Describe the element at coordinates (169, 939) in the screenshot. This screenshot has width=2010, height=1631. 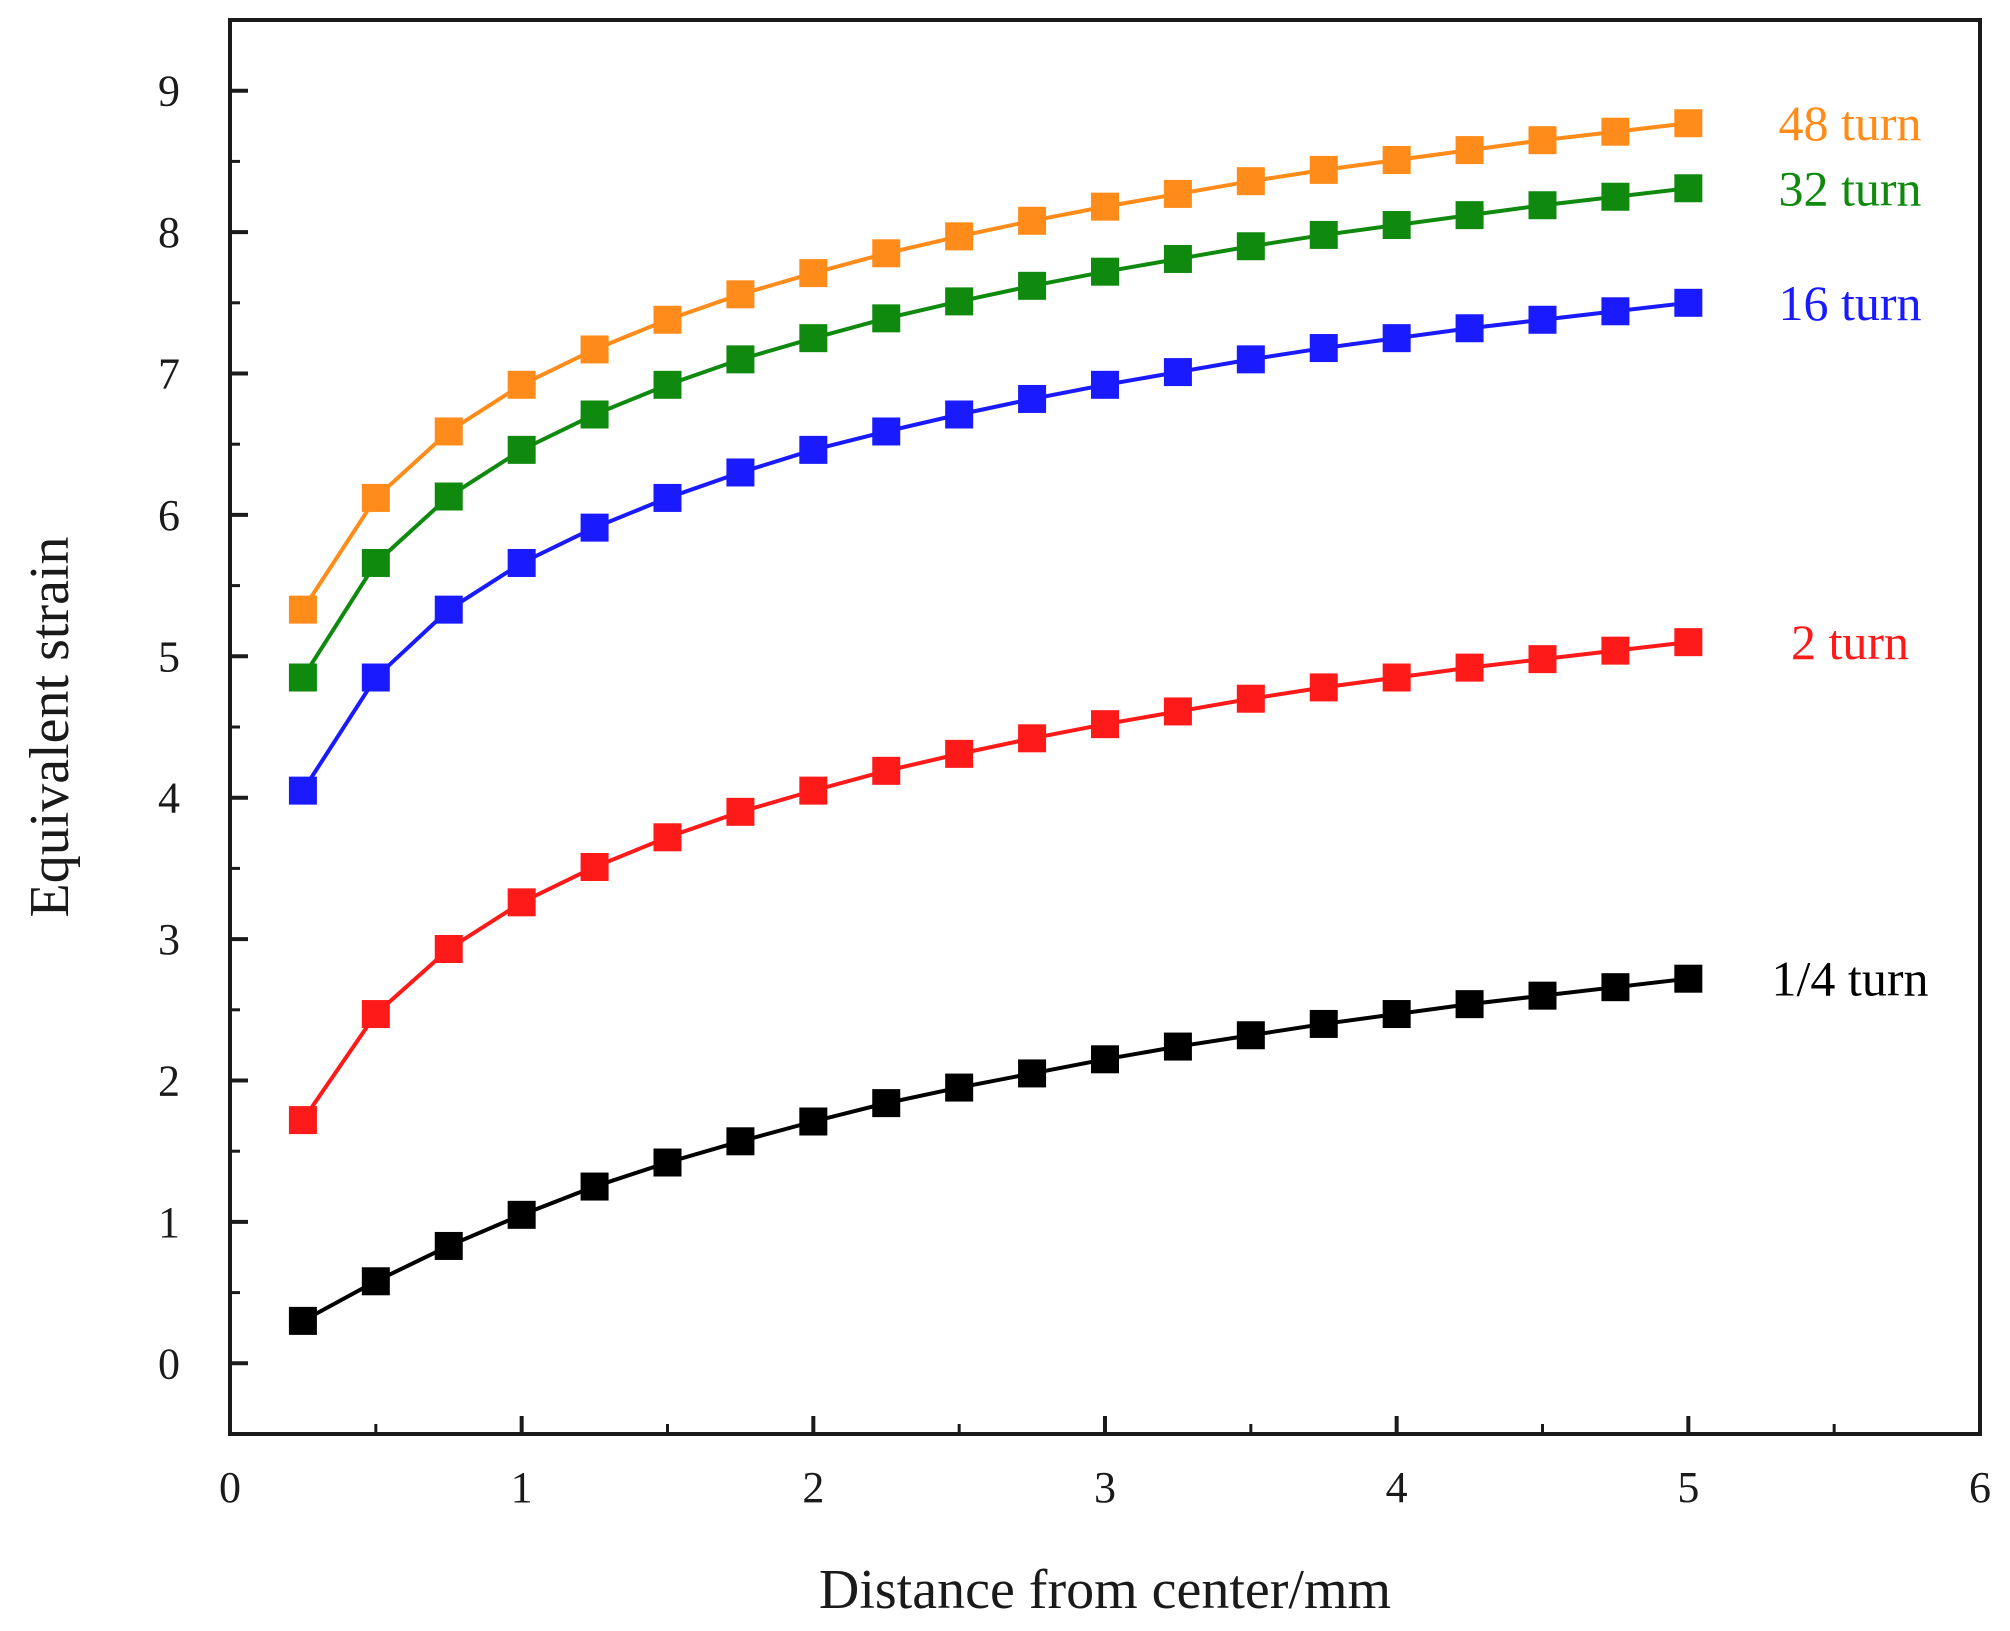
I see `y-tick-label: 3` at that location.